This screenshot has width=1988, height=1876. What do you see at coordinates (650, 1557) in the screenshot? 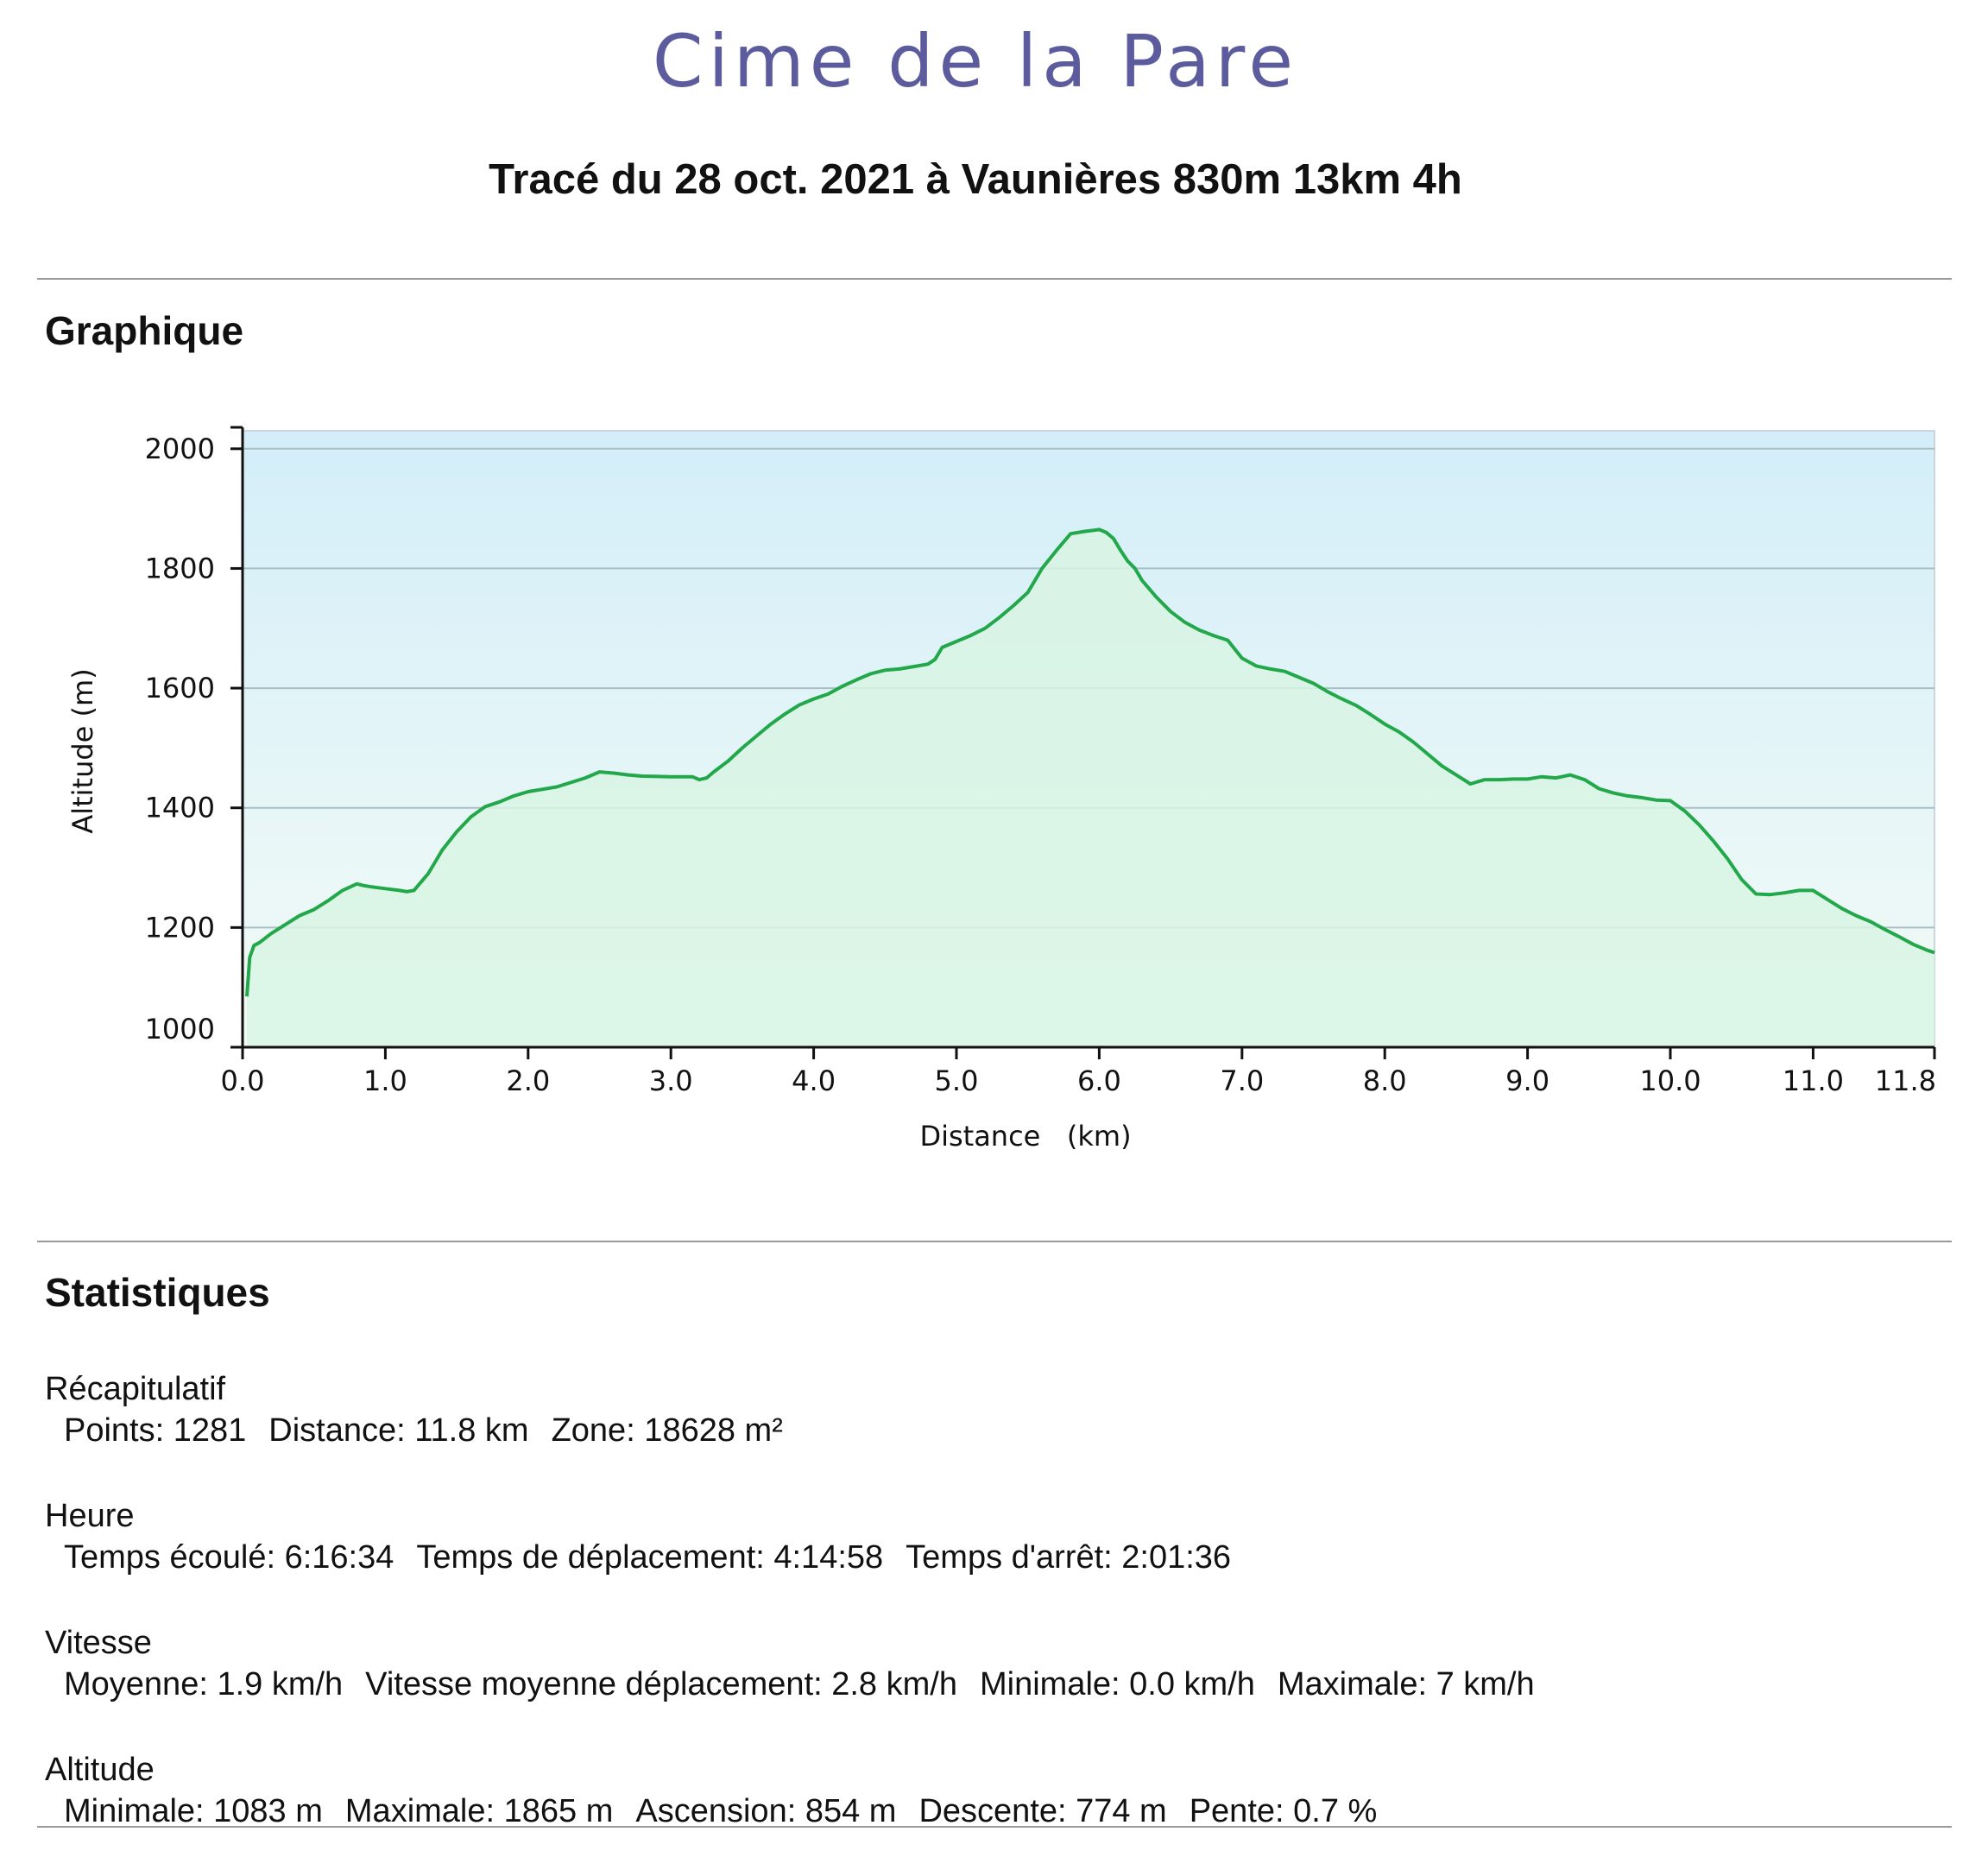
I see `stat-item: Temps de déplacement: 4:14:58` at bounding box center [650, 1557].